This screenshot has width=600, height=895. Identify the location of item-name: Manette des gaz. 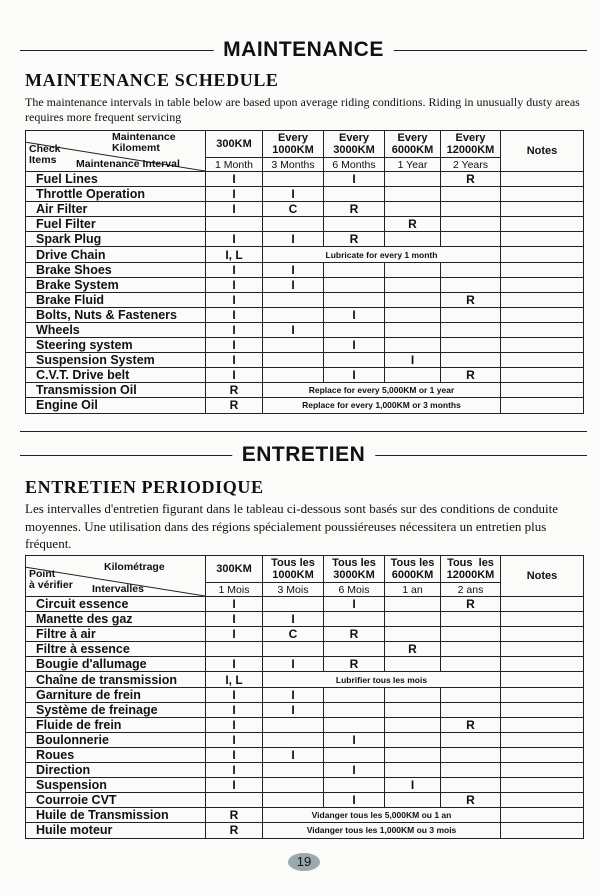
(115, 619).